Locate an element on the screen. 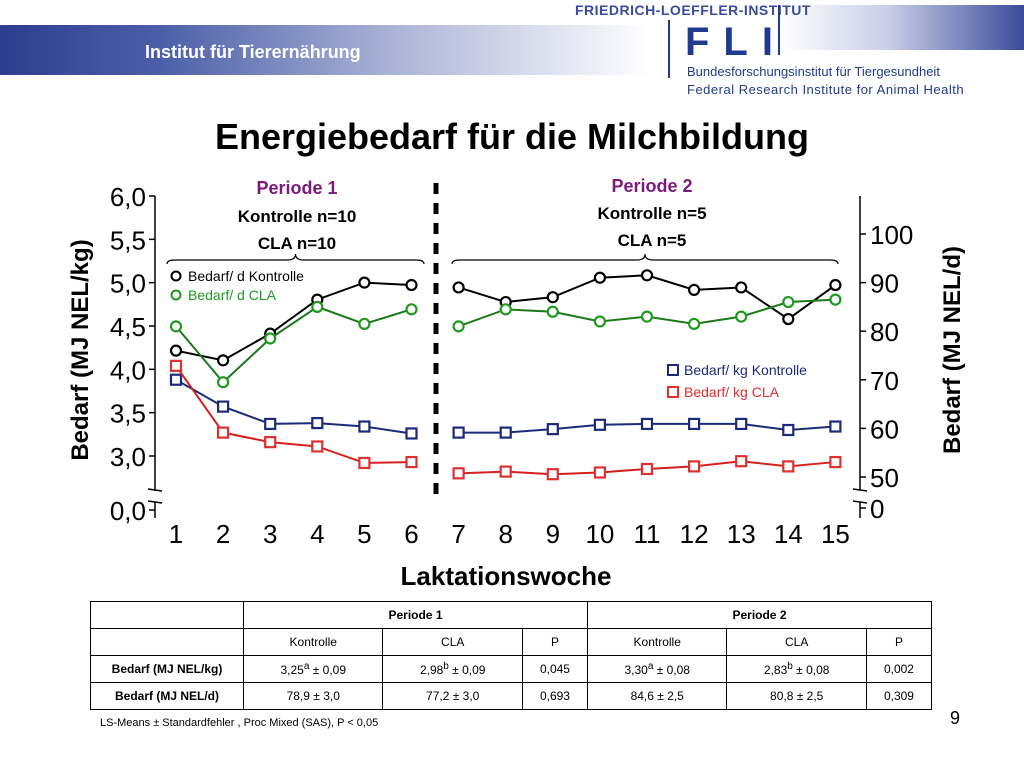 The image size is (1024, 768). legend-label: Bedarf/ kg CLA is located at coordinates (732, 392).